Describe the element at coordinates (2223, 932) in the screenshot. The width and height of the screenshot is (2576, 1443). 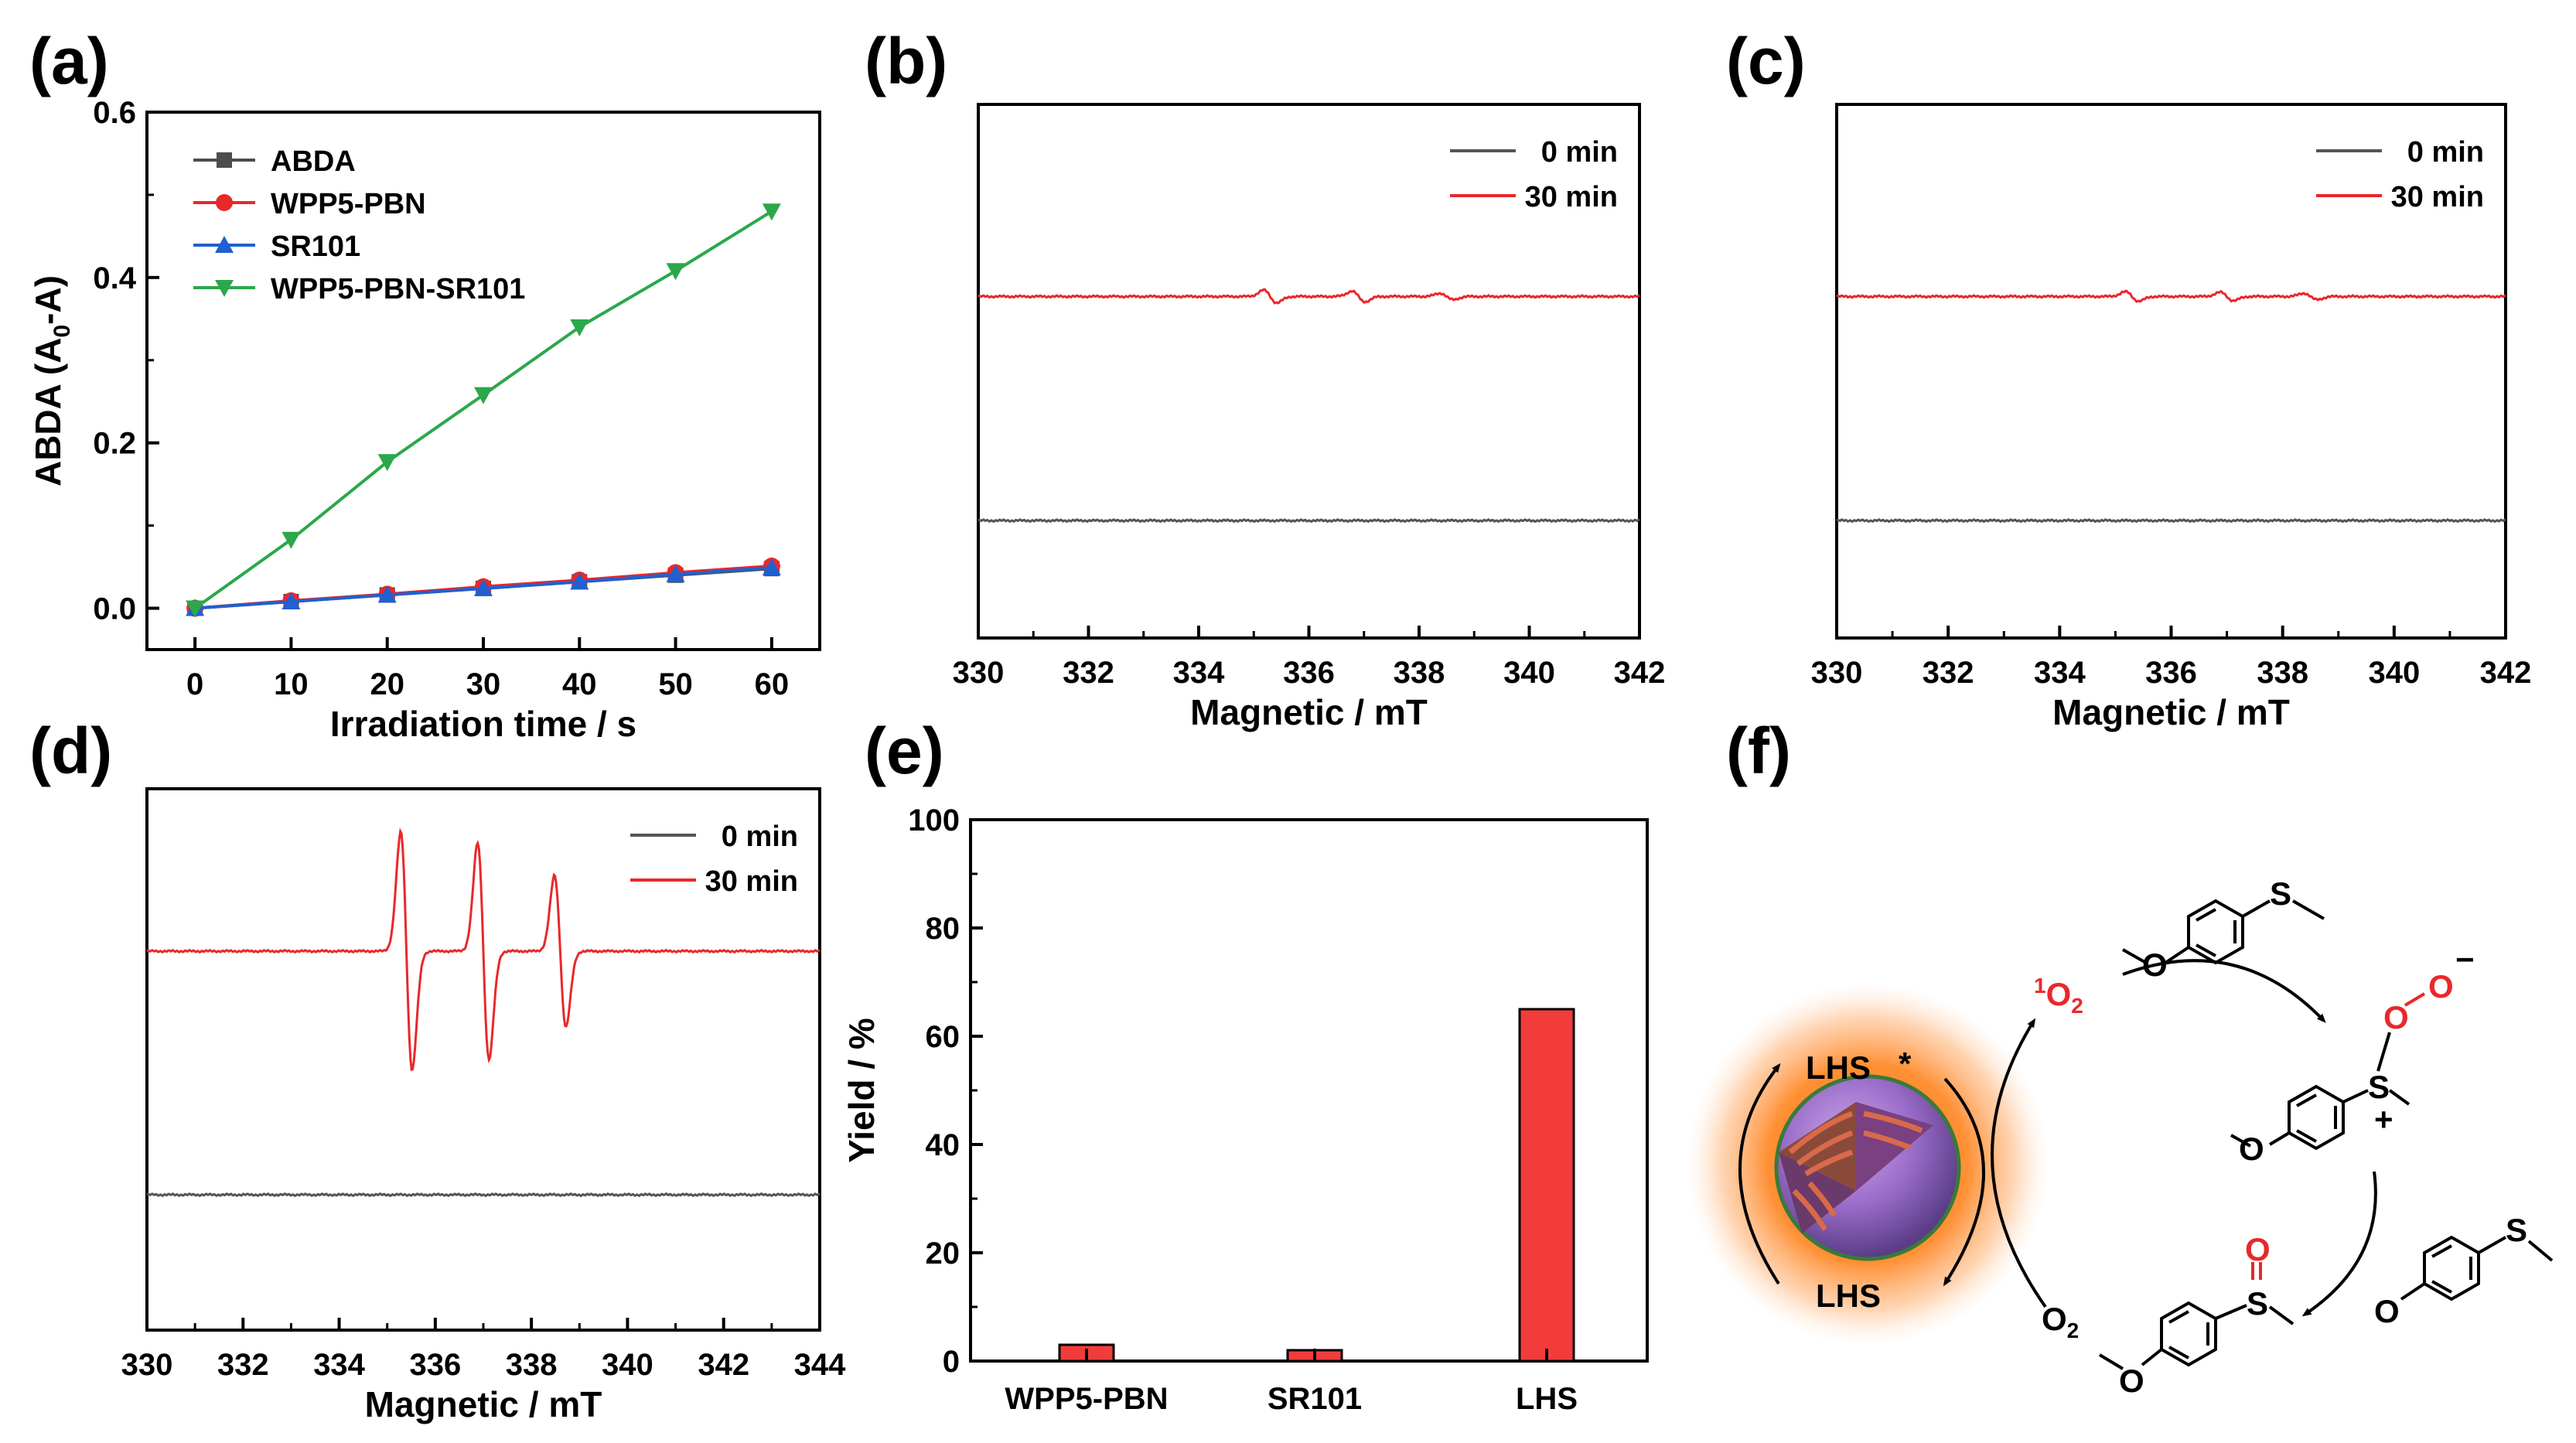
I see `thioanisole-molecule-top` at that location.